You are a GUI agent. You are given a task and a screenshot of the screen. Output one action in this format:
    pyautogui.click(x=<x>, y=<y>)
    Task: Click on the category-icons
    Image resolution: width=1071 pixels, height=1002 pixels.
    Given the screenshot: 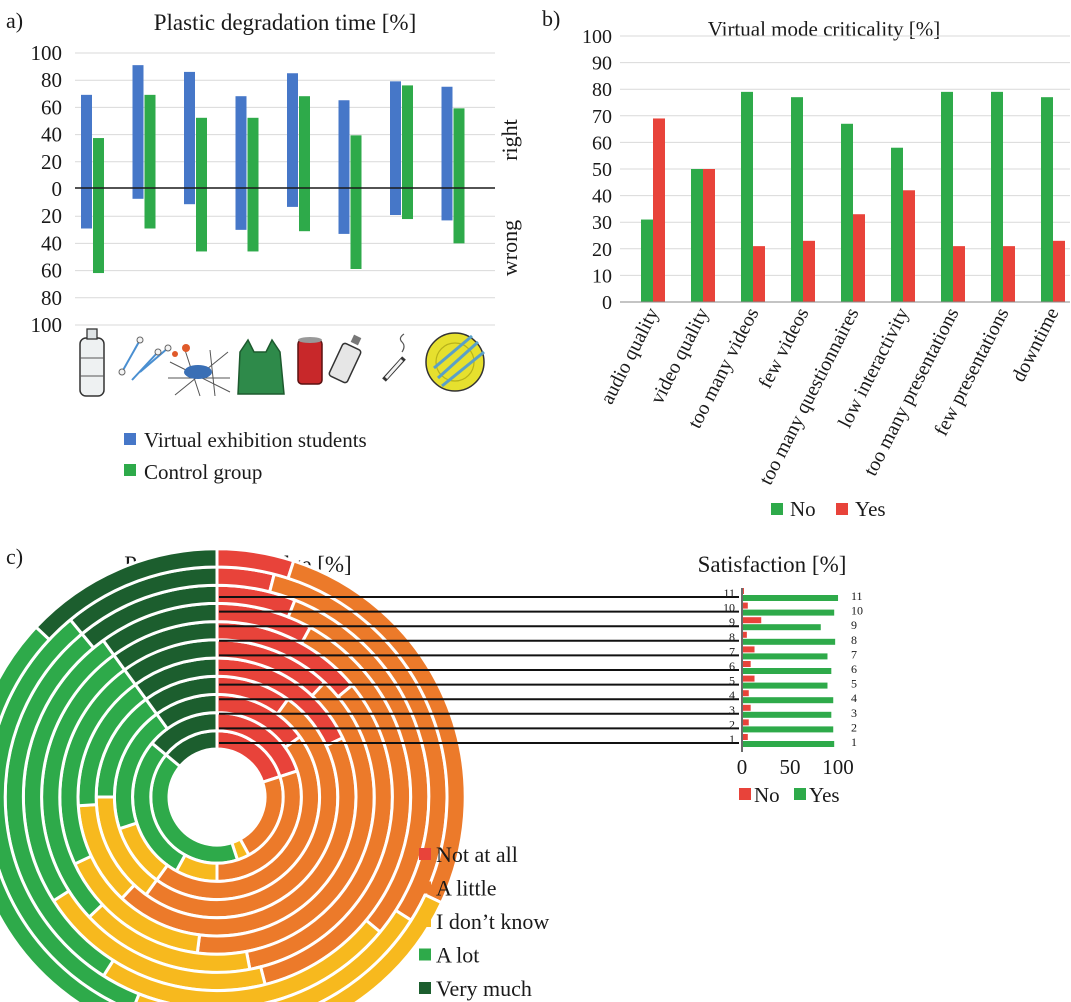 What is the action you would take?
    pyautogui.click(x=282, y=362)
    